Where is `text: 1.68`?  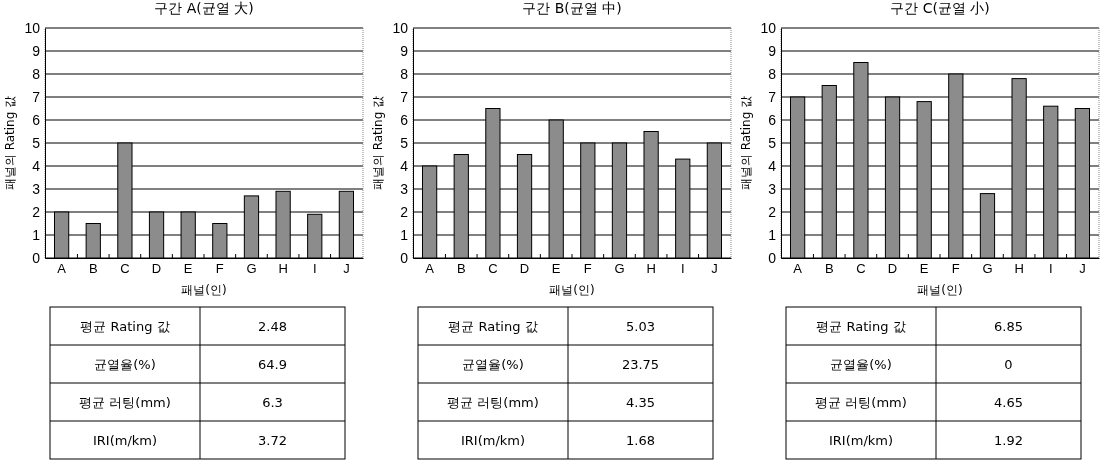 text: 1.68 is located at coordinates (640, 440).